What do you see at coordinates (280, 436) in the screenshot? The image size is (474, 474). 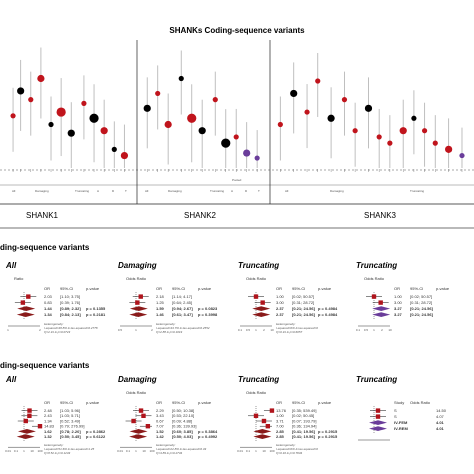 I see `table-cell: 2.85` at bounding box center [280, 436].